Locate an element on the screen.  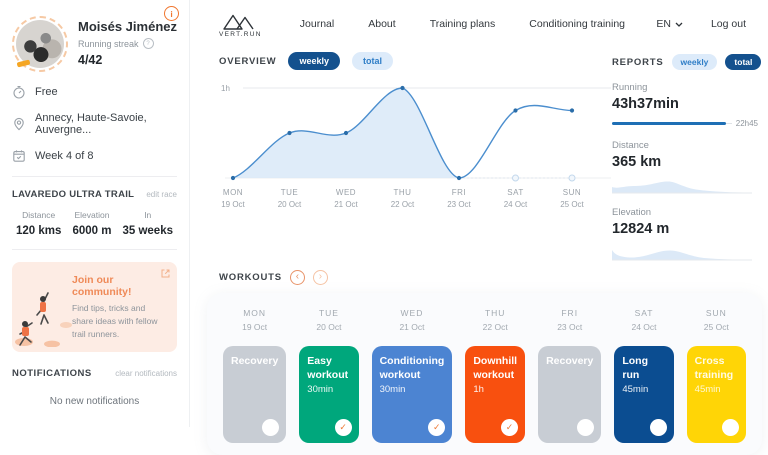
workout-card-long-run: Long run 45min is located at coordinates (644, 394).